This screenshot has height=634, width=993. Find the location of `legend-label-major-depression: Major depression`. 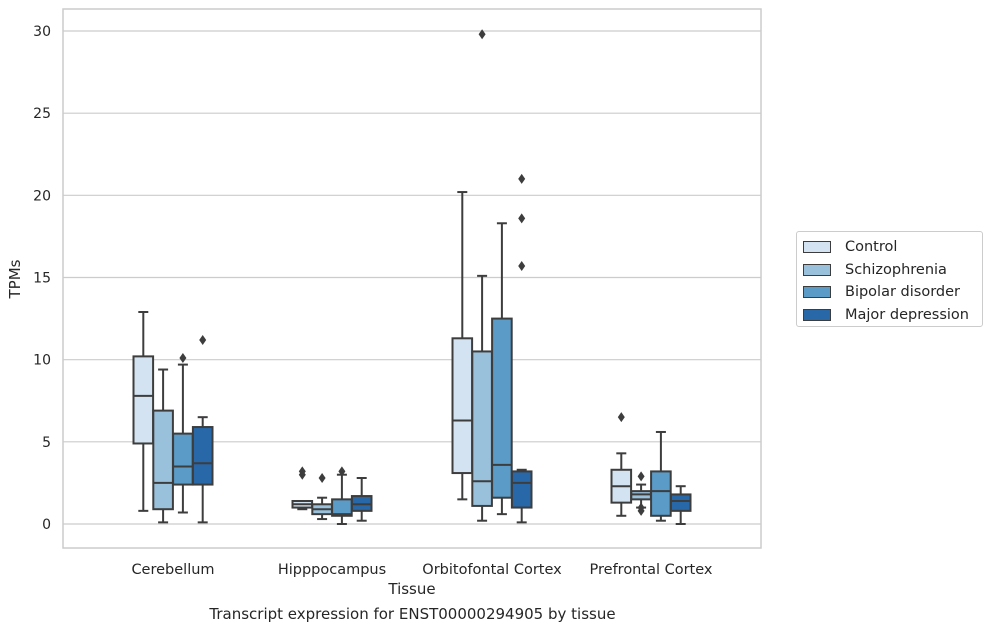

legend-label-major-depression: Major depression is located at coordinates (907, 314).